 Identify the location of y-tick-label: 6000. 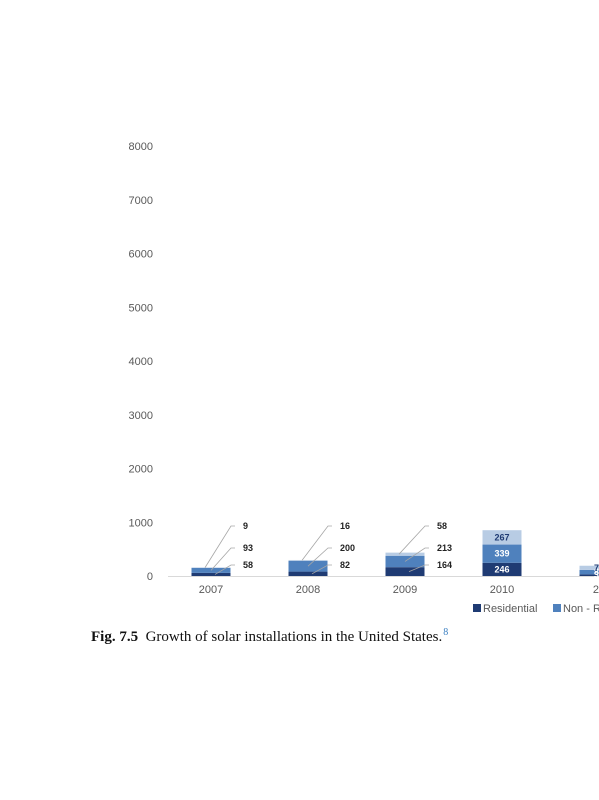
(141, 255).